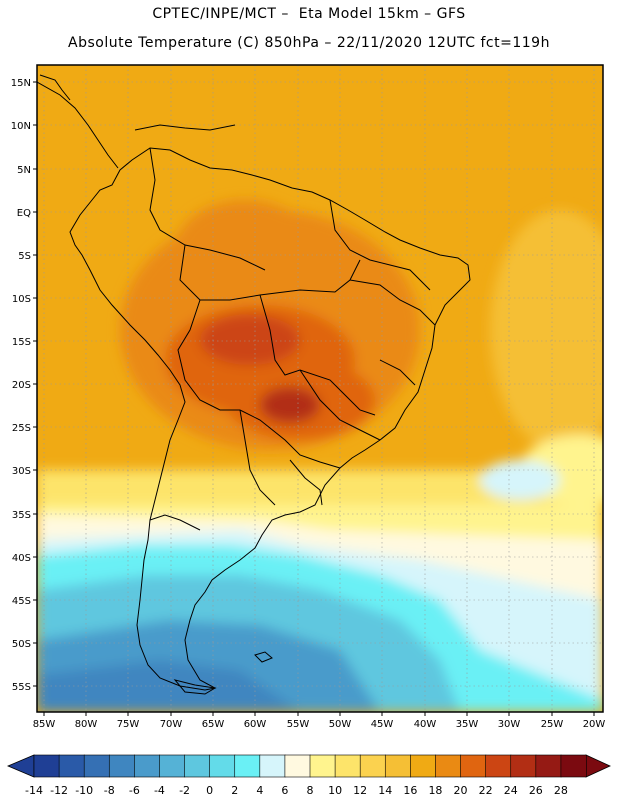  I want to click on colorbar-label: 20, so click(461, 790).